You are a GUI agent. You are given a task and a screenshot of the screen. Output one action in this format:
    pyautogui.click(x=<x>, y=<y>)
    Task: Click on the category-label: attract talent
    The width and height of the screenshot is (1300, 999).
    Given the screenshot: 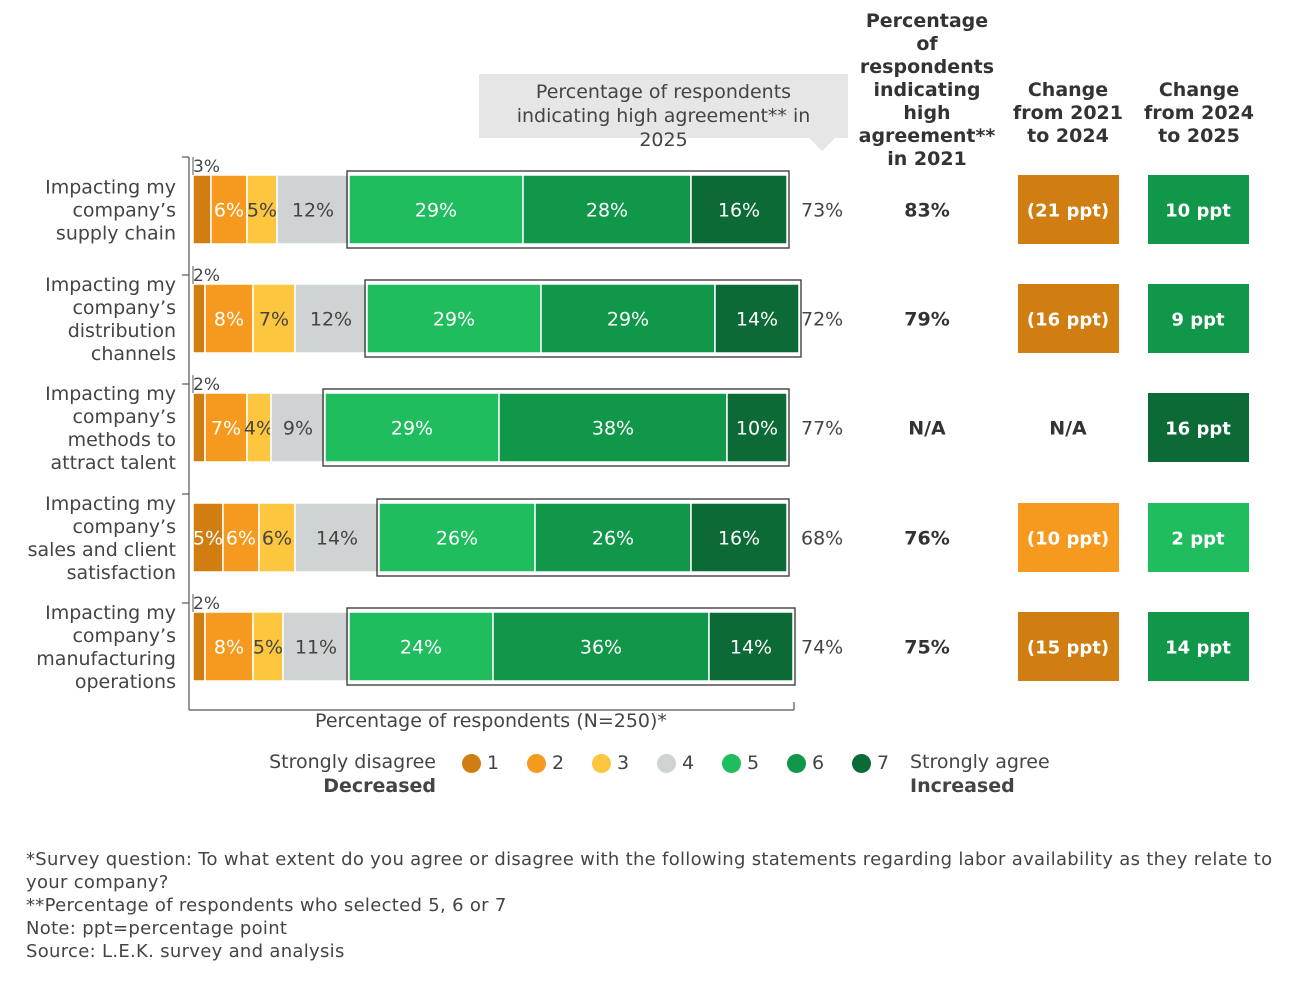 What is the action you would take?
    pyautogui.click(x=114, y=463)
    